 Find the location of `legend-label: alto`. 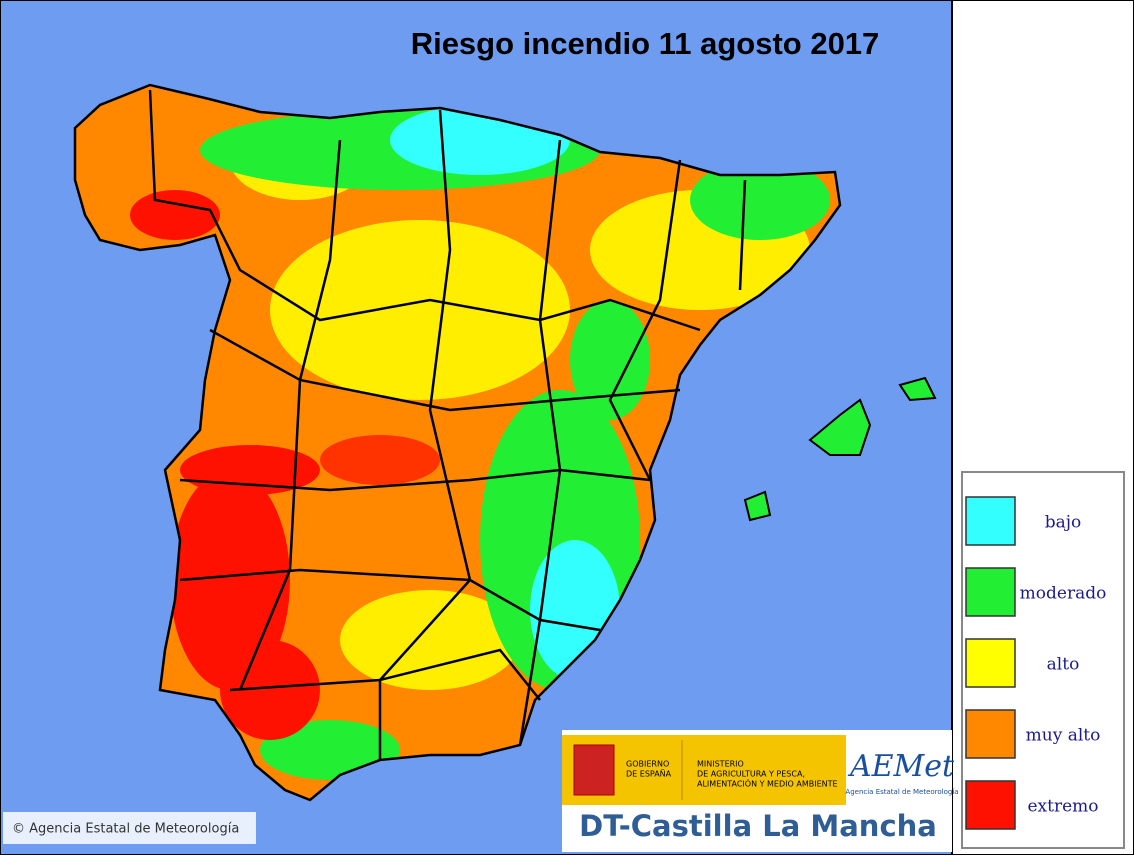

legend-label: alto is located at coordinates (1063, 665).